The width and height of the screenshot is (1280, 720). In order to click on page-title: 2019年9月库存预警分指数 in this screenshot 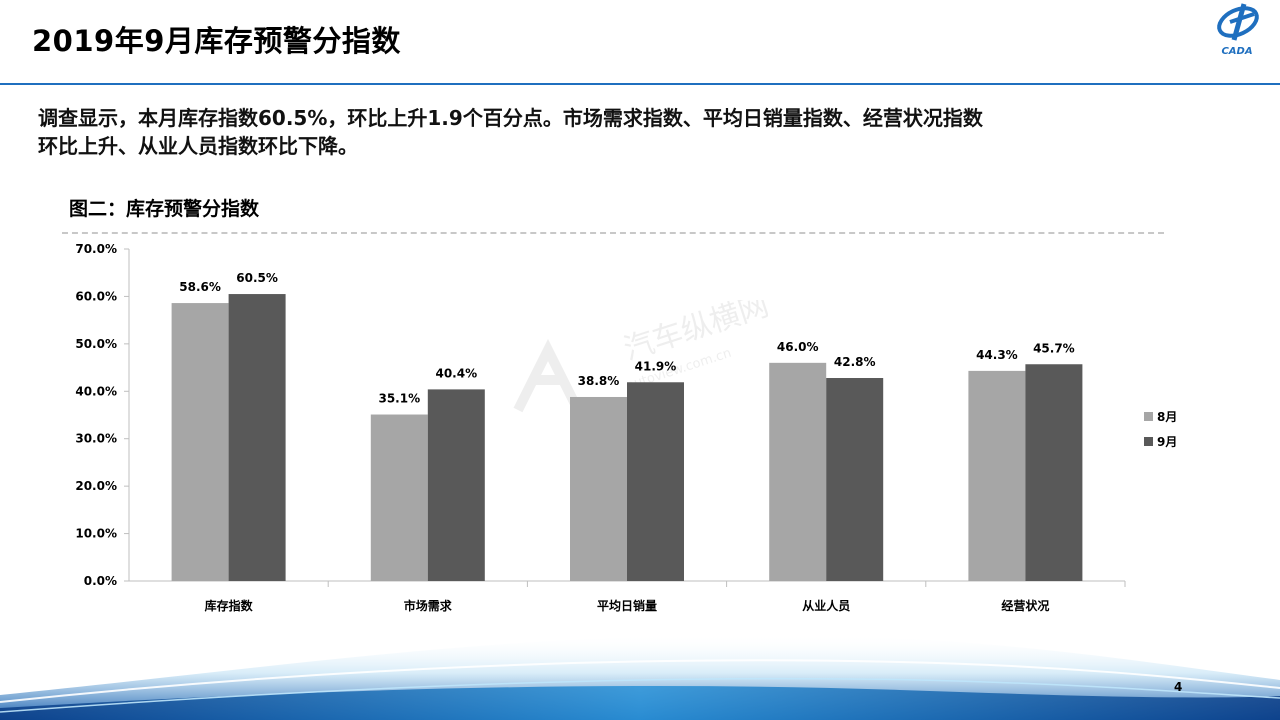, I will do `click(216, 41)`.